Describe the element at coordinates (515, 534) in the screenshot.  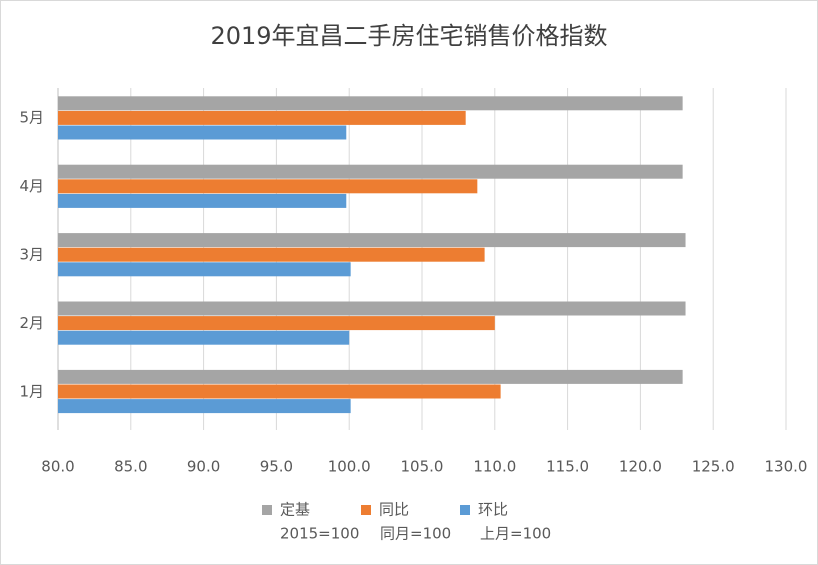
I see `legend-note: 上月=100` at that location.